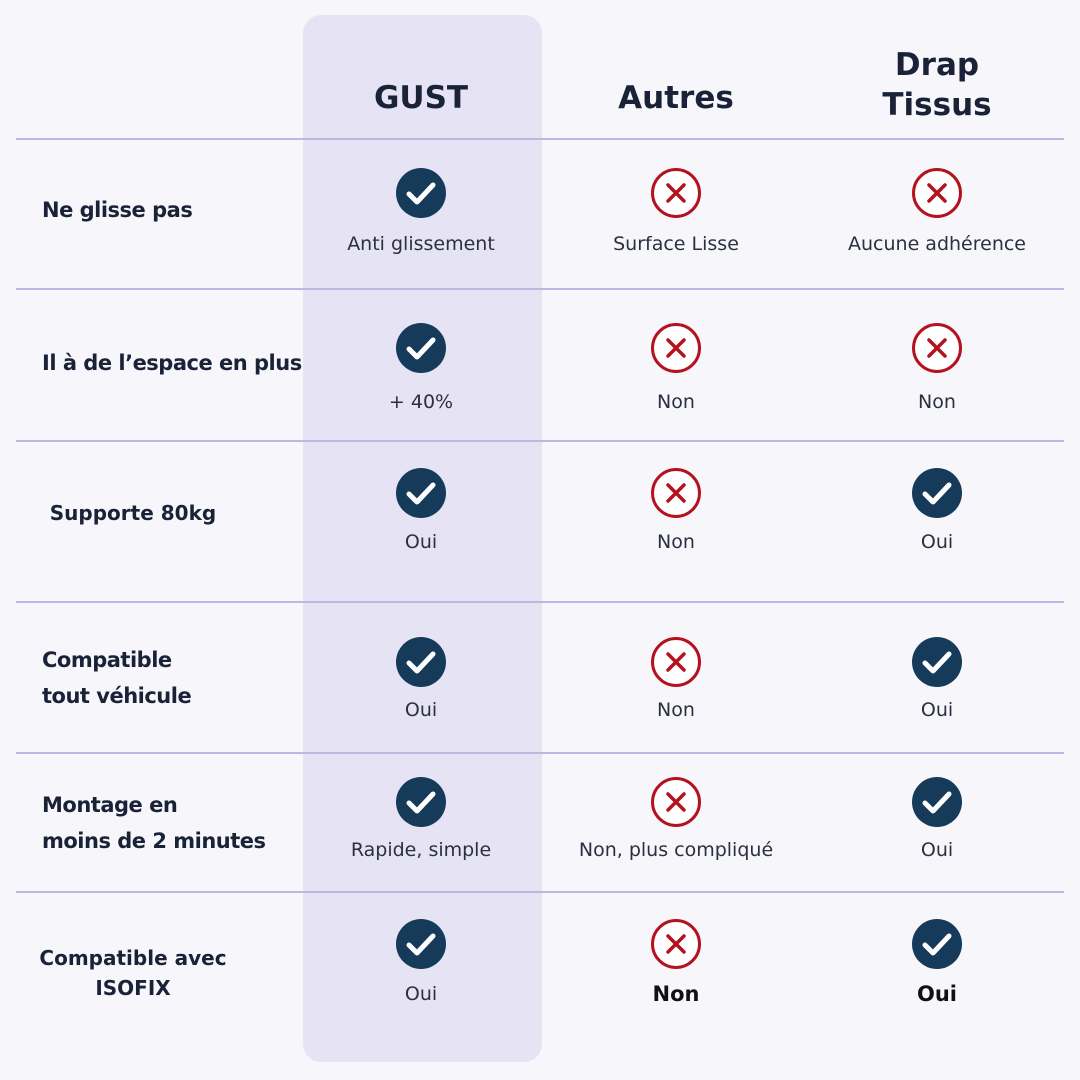 This screenshot has width=1080, height=1080. I want to click on cell-text: Aucune adhérence, so click(937, 244).